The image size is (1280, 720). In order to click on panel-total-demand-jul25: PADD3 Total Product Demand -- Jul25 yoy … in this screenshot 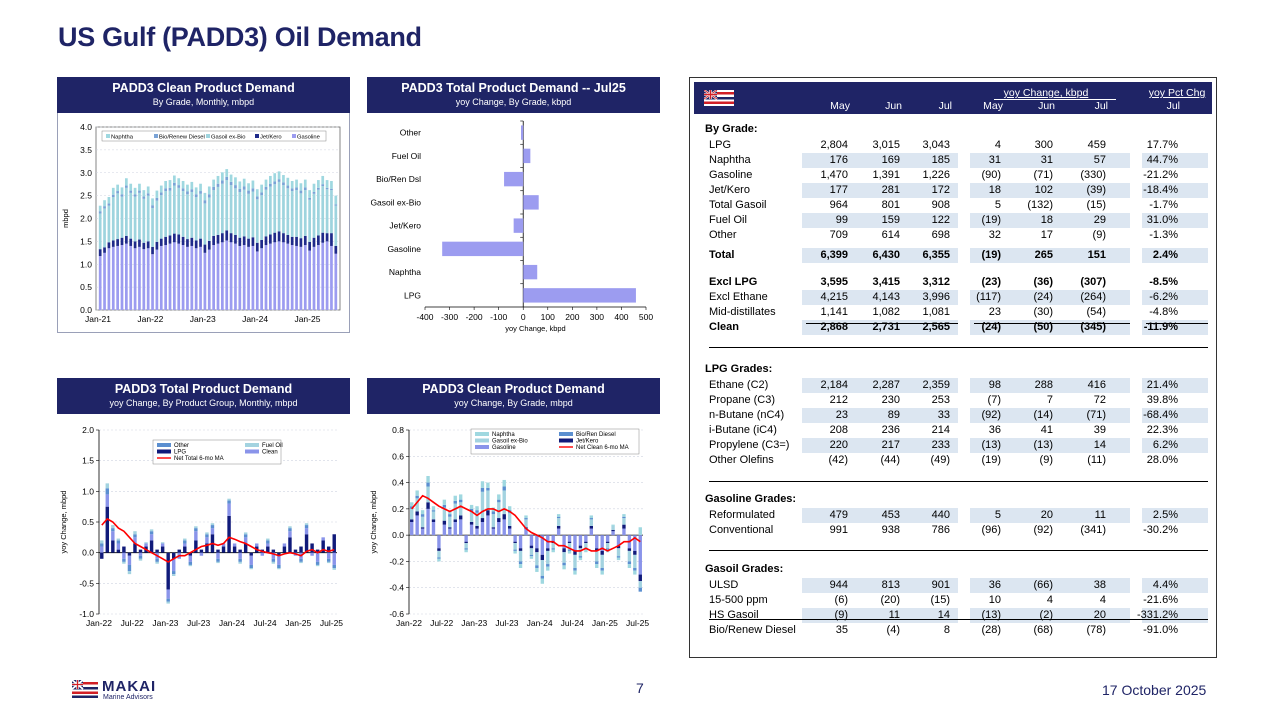, I will do `click(513, 205)`.